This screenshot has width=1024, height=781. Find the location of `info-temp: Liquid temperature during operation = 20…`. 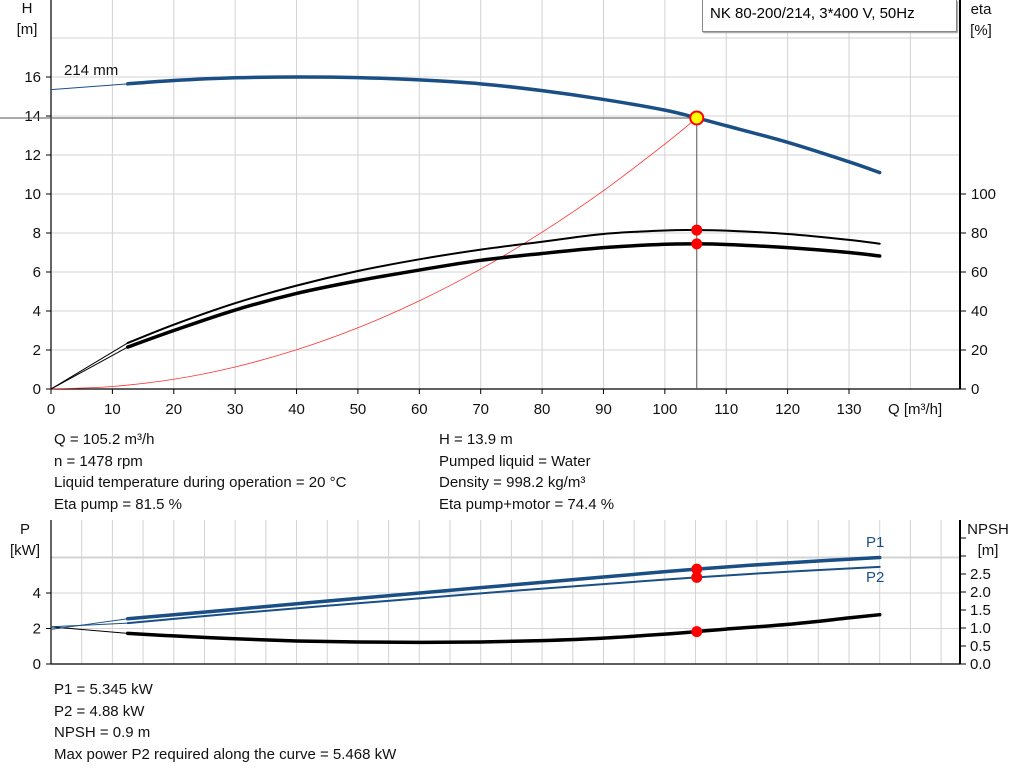

info-temp: Liquid temperature during operation = 20… is located at coordinates (200, 482).